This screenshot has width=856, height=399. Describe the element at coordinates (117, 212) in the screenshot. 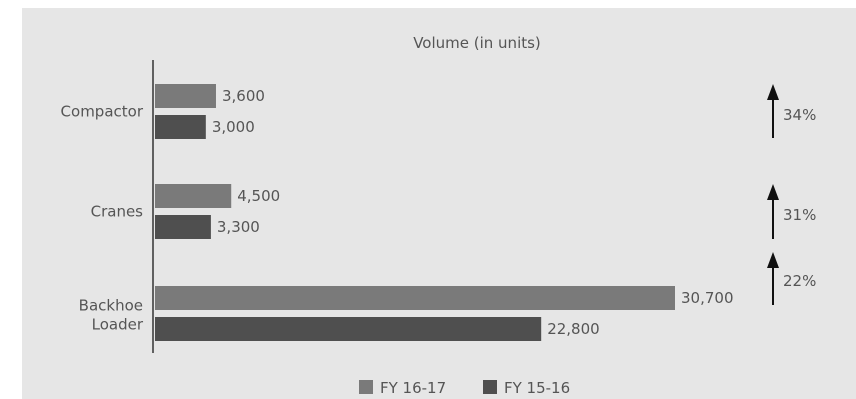

I see `category-label: Cranes` at that location.